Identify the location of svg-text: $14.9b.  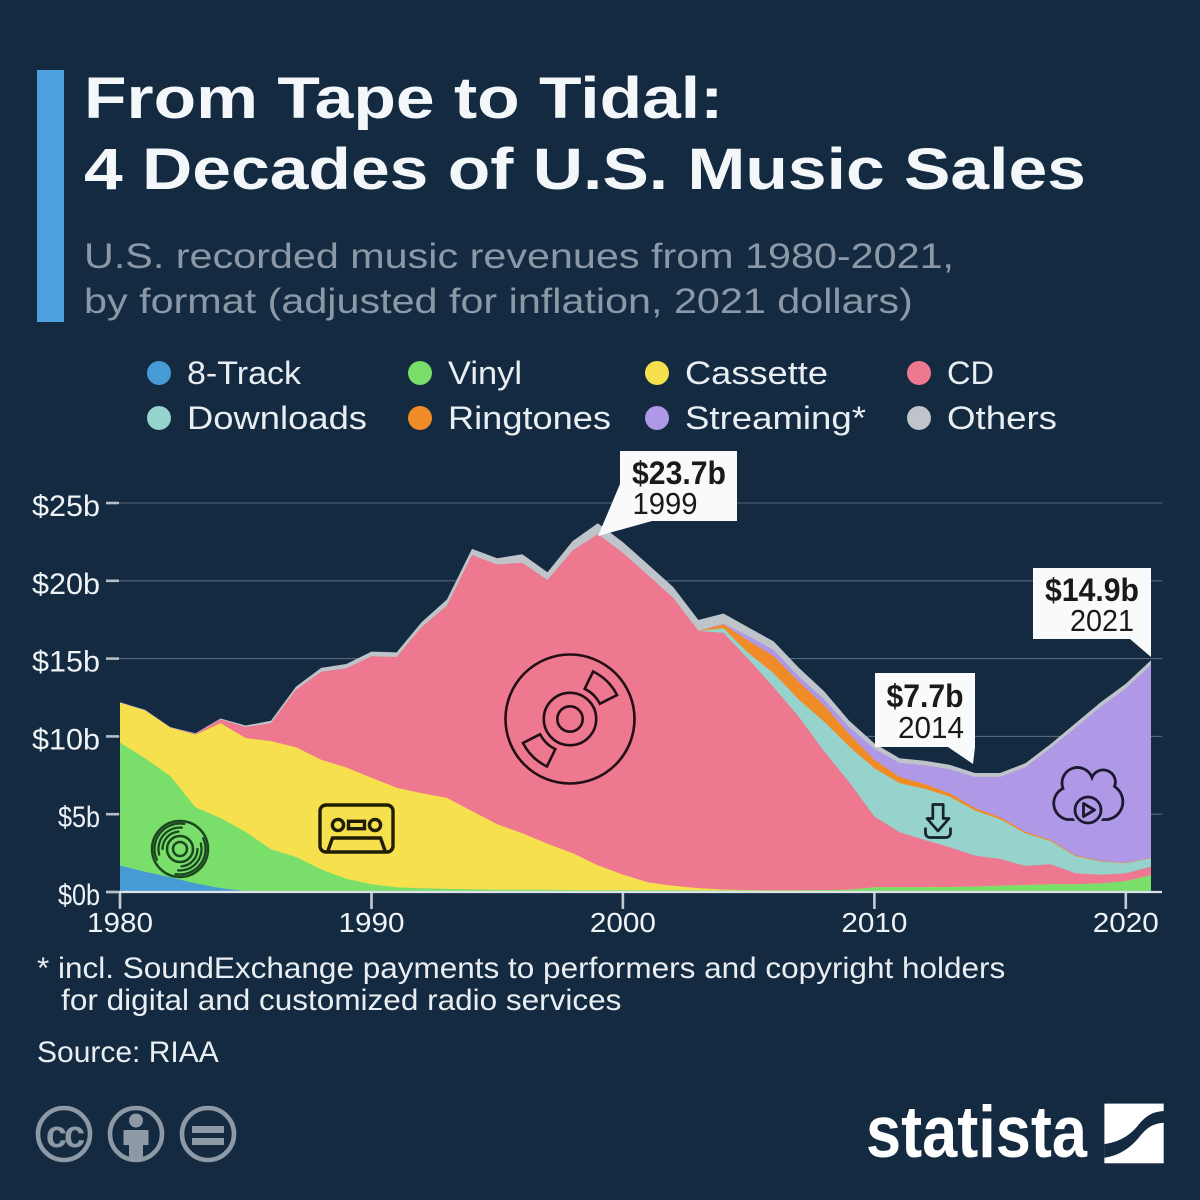
(1092, 590).